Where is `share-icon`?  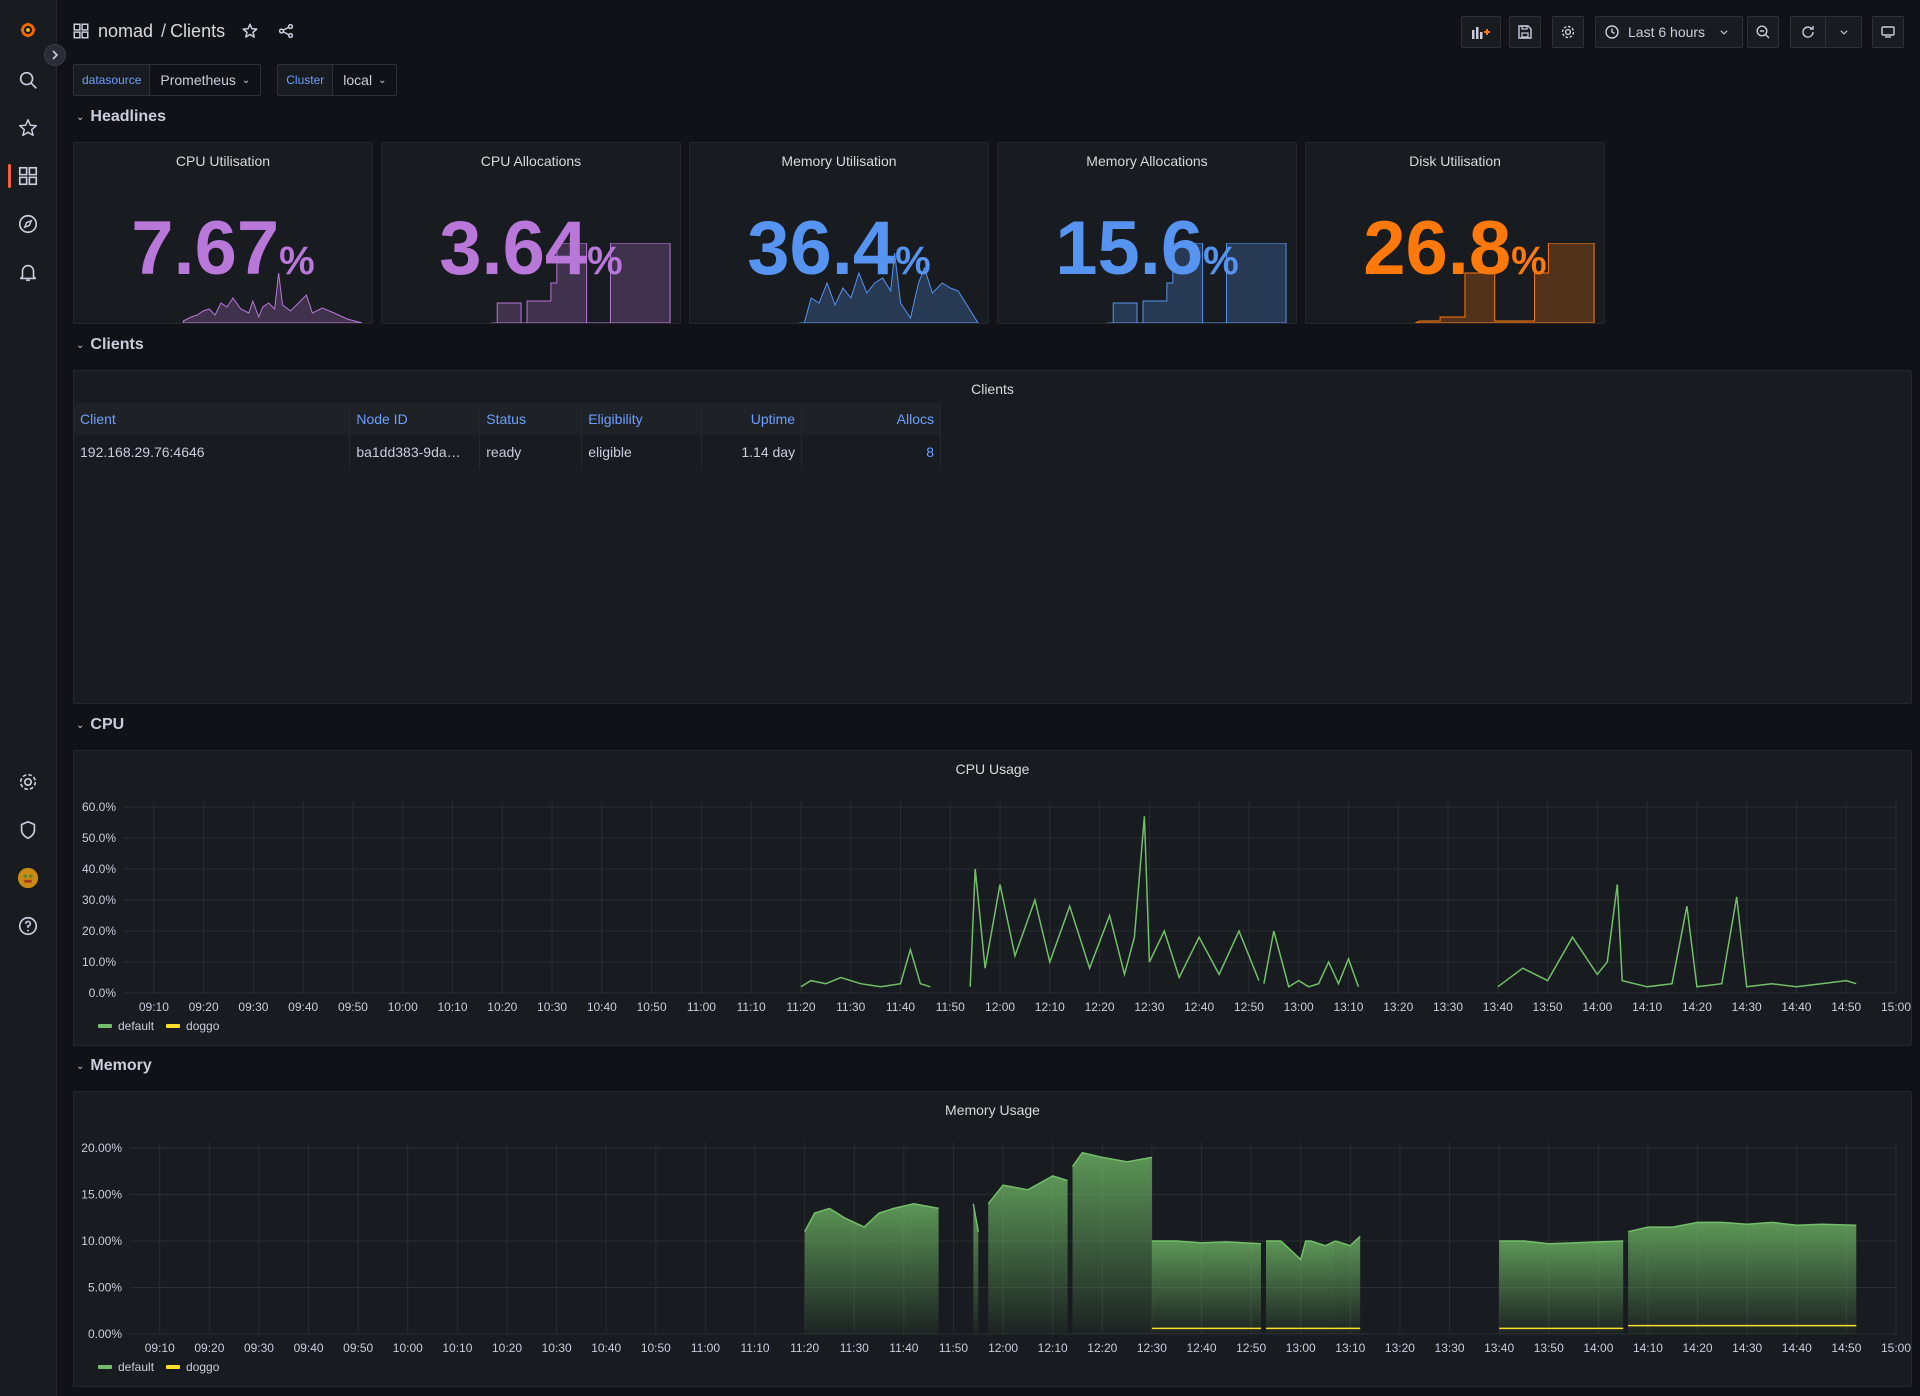
share-icon is located at coordinates (286, 31).